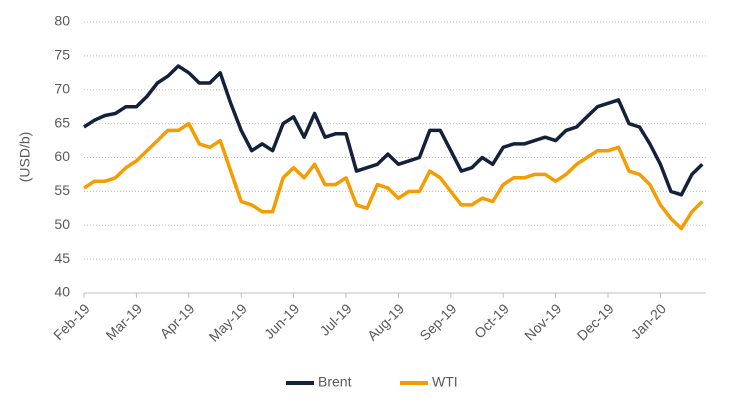 The image size is (740, 414). What do you see at coordinates (62, 21) in the screenshot?
I see `y-tick-label: 80` at bounding box center [62, 21].